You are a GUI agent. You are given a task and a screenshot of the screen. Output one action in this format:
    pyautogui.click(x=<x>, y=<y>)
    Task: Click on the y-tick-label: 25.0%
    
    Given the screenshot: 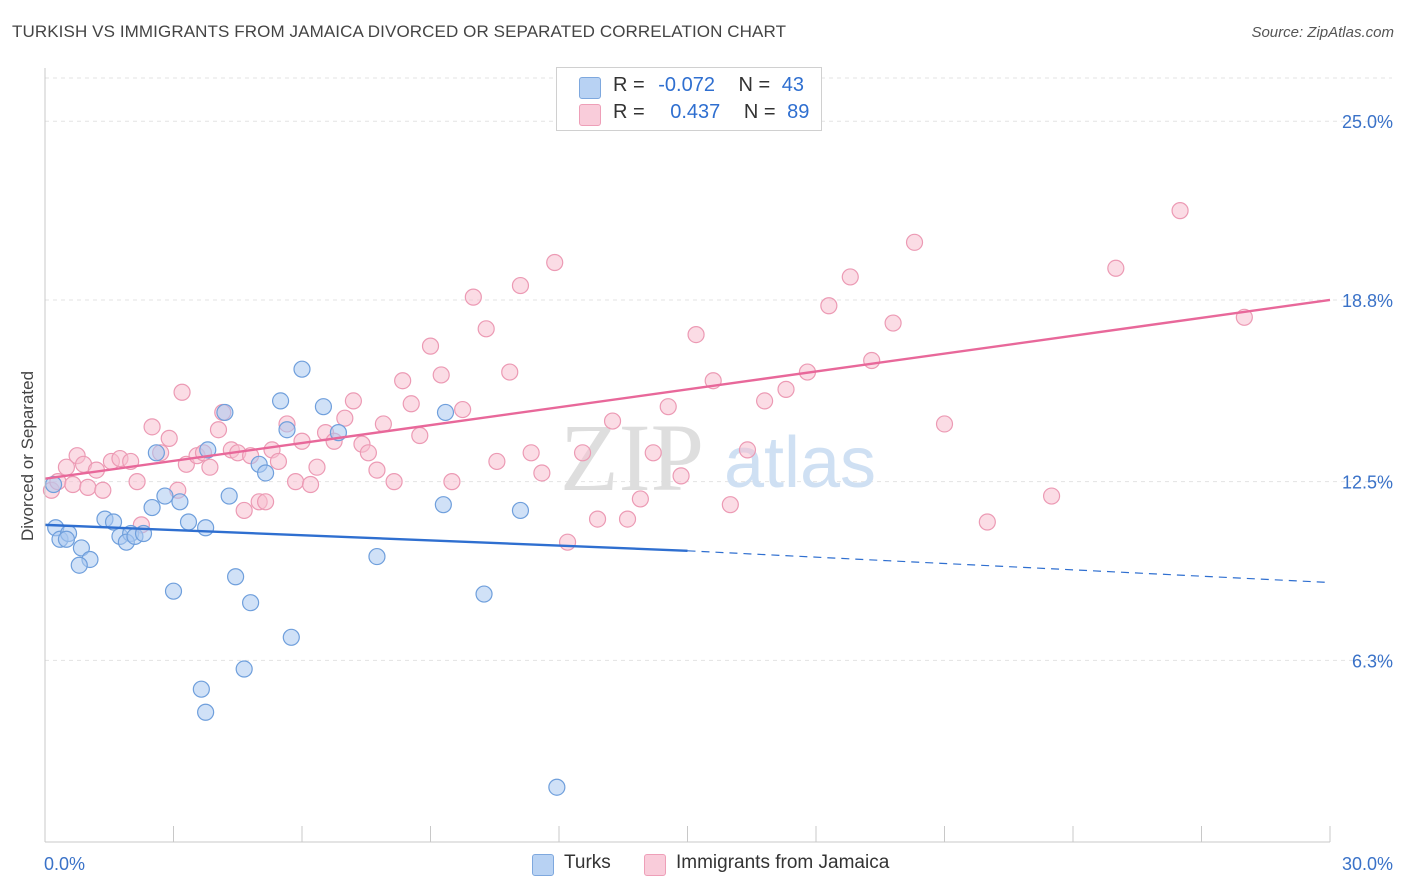 What is the action you would take?
    pyautogui.click(x=1367, y=122)
    